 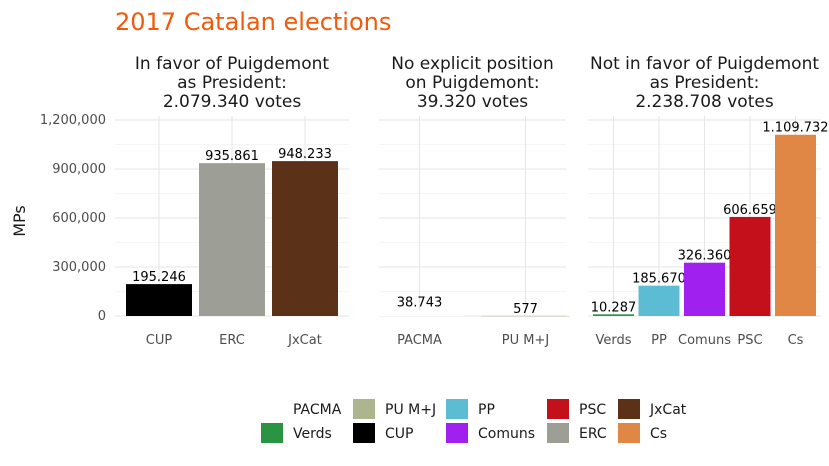 I want to click on data-label: 195.246, so click(x=159, y=277).